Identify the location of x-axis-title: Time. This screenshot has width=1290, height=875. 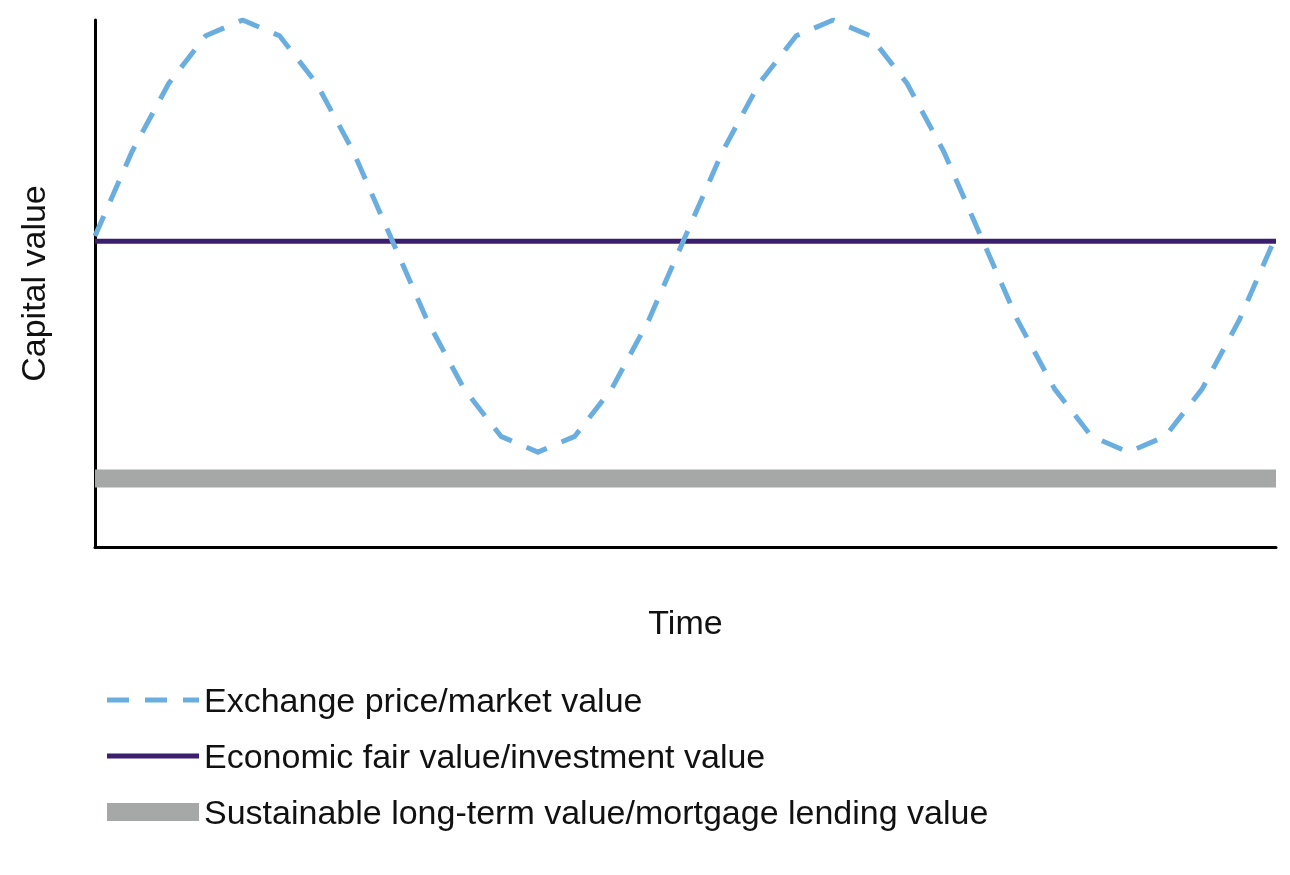
(685, 622).